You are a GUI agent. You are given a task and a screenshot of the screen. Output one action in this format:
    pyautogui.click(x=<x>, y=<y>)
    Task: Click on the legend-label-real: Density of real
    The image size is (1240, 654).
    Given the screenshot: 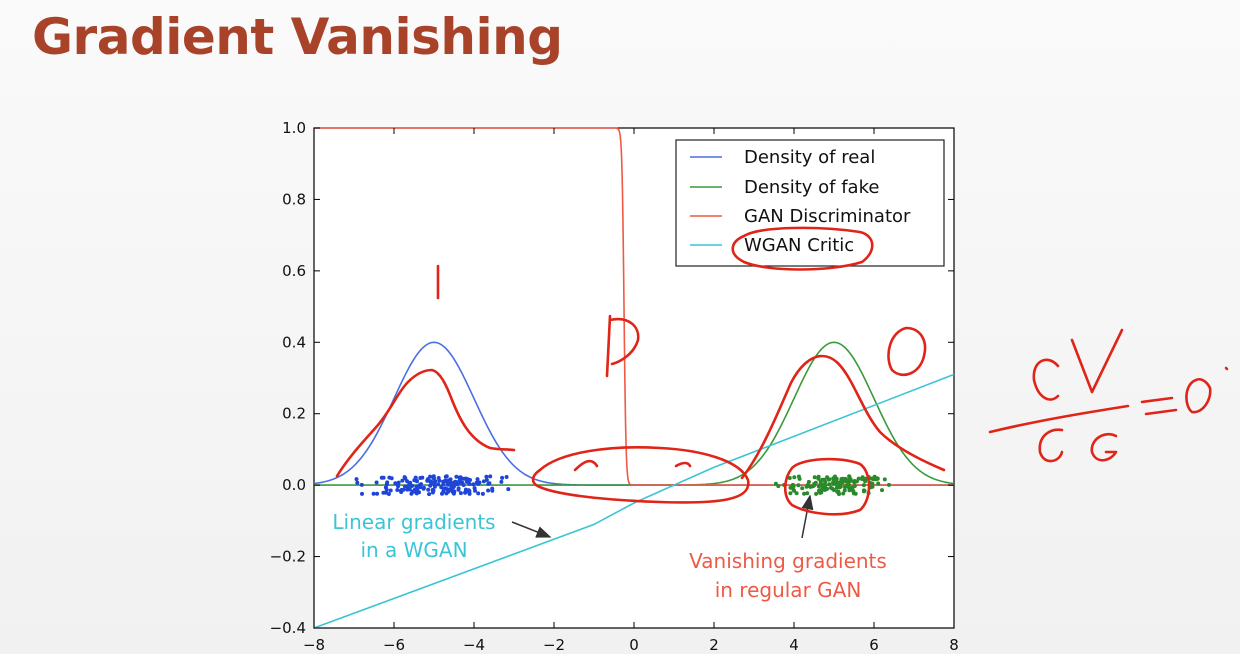 What is the action you would take?
    pyautogui.click(x=809, y=157)
    